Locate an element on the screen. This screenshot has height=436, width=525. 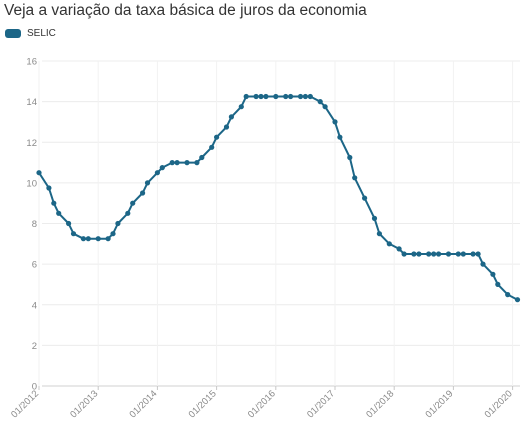
x-tick-label: 01/2012 is located at coordinates (25, 404).